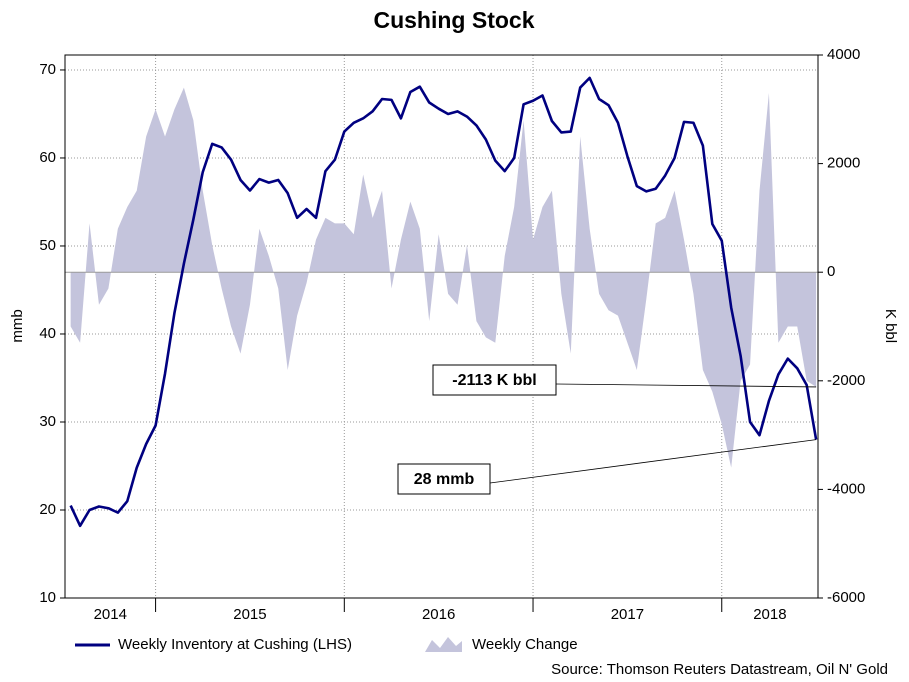 The width and height of the screenshot is (909, 682). Describe the element at coordinates (443, 644) in the screenshot. I see `legend-area` at that location.